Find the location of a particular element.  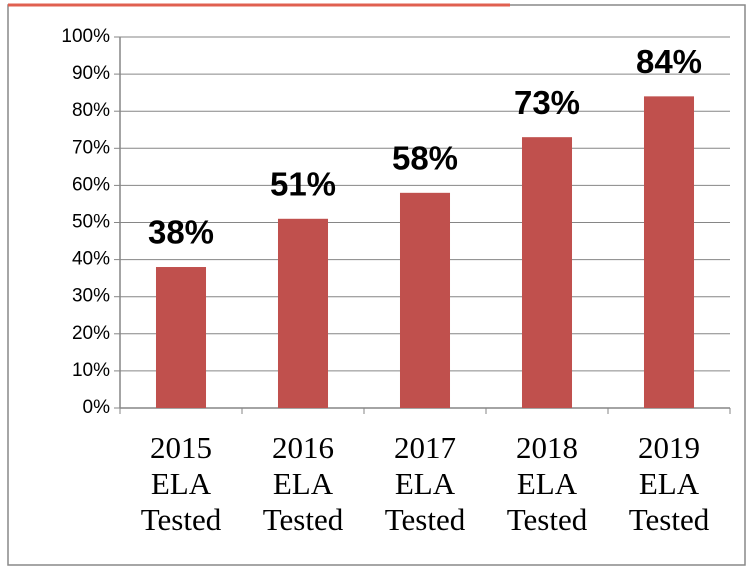

y-tick-label: 10% is located at coordinates (91, 370).